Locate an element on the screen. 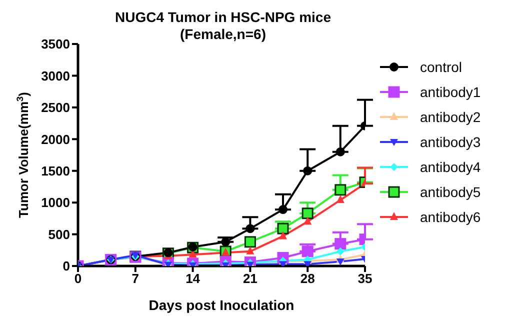 The height and width of the screenshot is (320, 518). x-tick-label: 14 is located at coordinates (193, 278).